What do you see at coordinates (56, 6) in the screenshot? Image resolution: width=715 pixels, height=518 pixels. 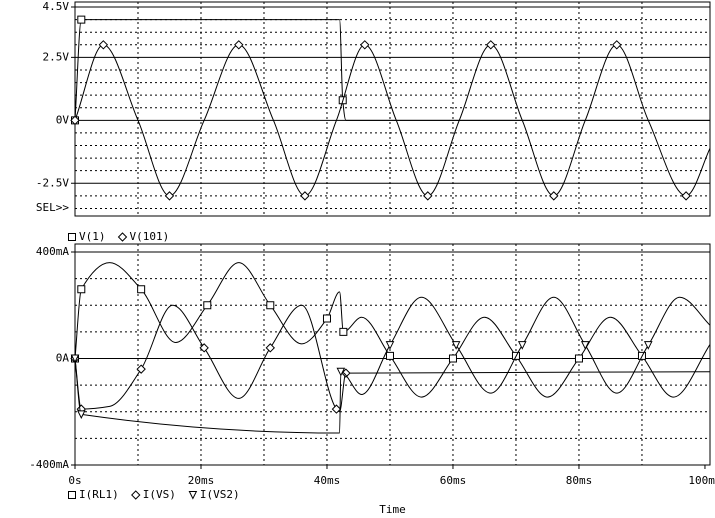 I see `y-tick-label: 4.5V` at bounding box center [56, 6].